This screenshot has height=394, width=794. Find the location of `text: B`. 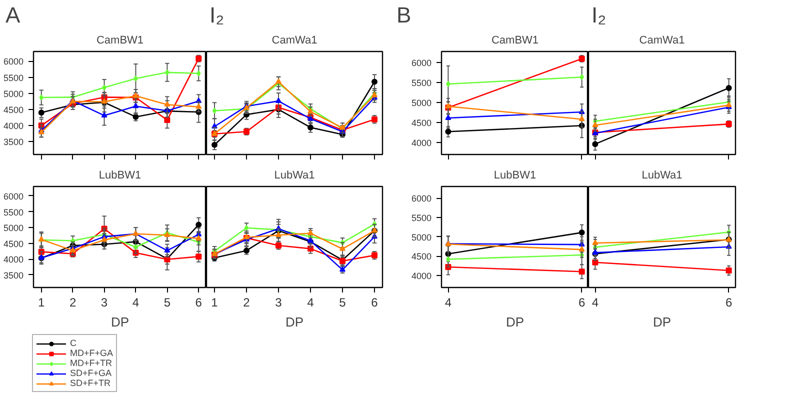

text: B is located at coordinates (404, 15).